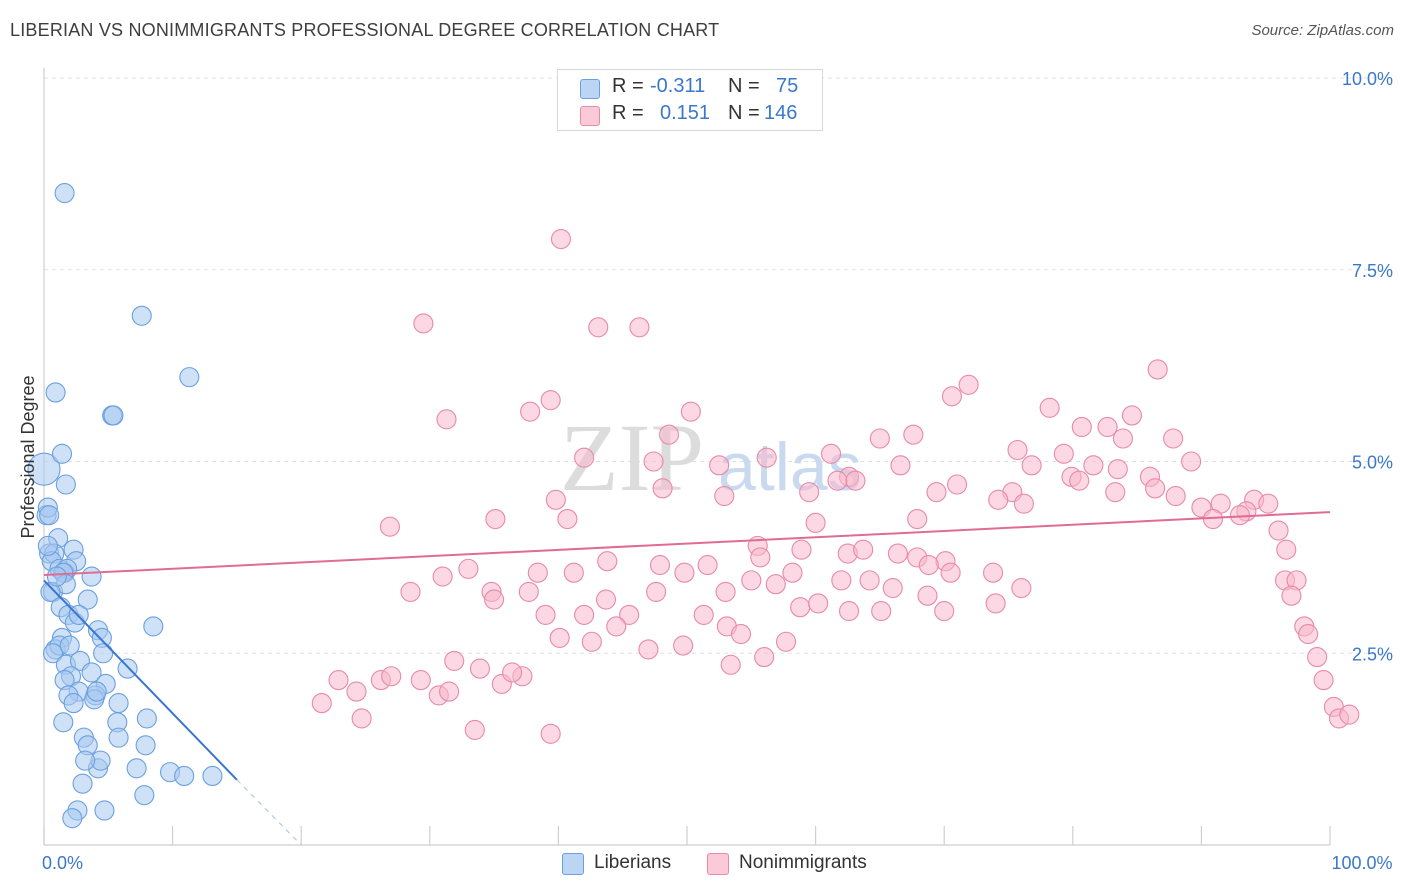 The height and width of the screenshot is (892, 1406). Describe the element at coordinates (1361, 863) in the screenshot. I see `x-tick-label: 100.0%` at that location.